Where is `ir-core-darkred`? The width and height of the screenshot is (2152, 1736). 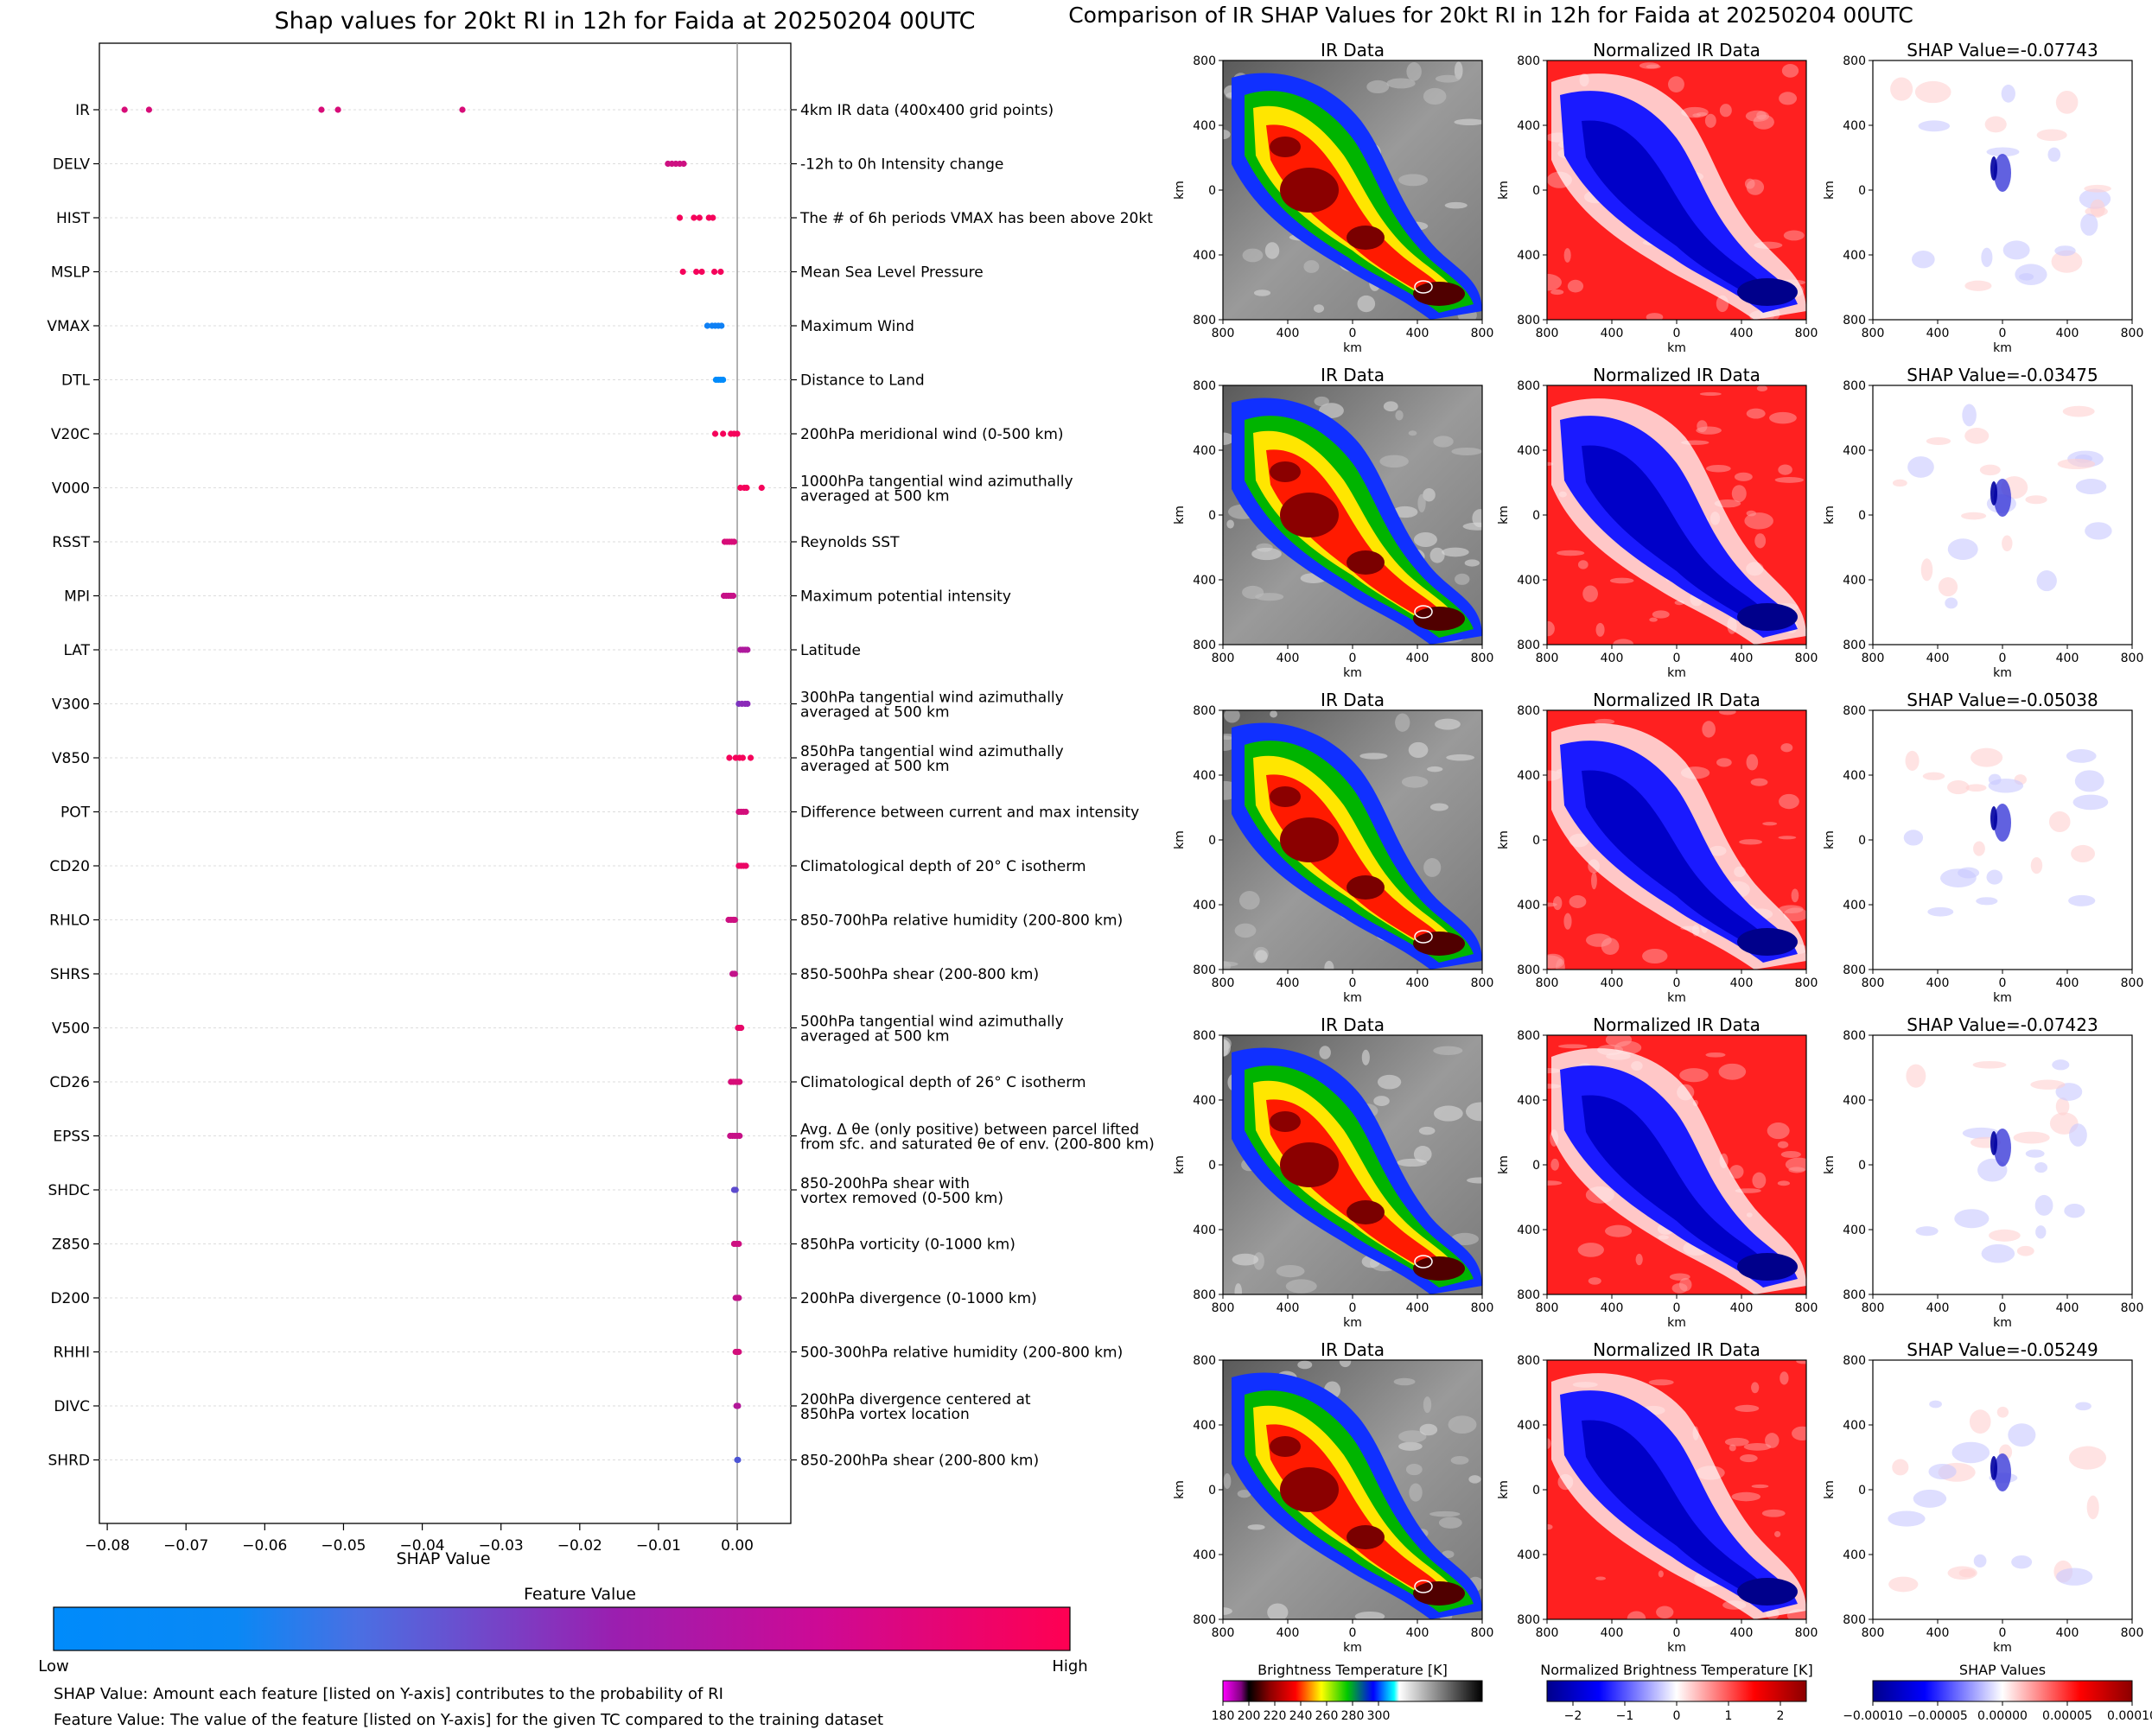 ir-core-darkred is located at coordinates (1439, 619).